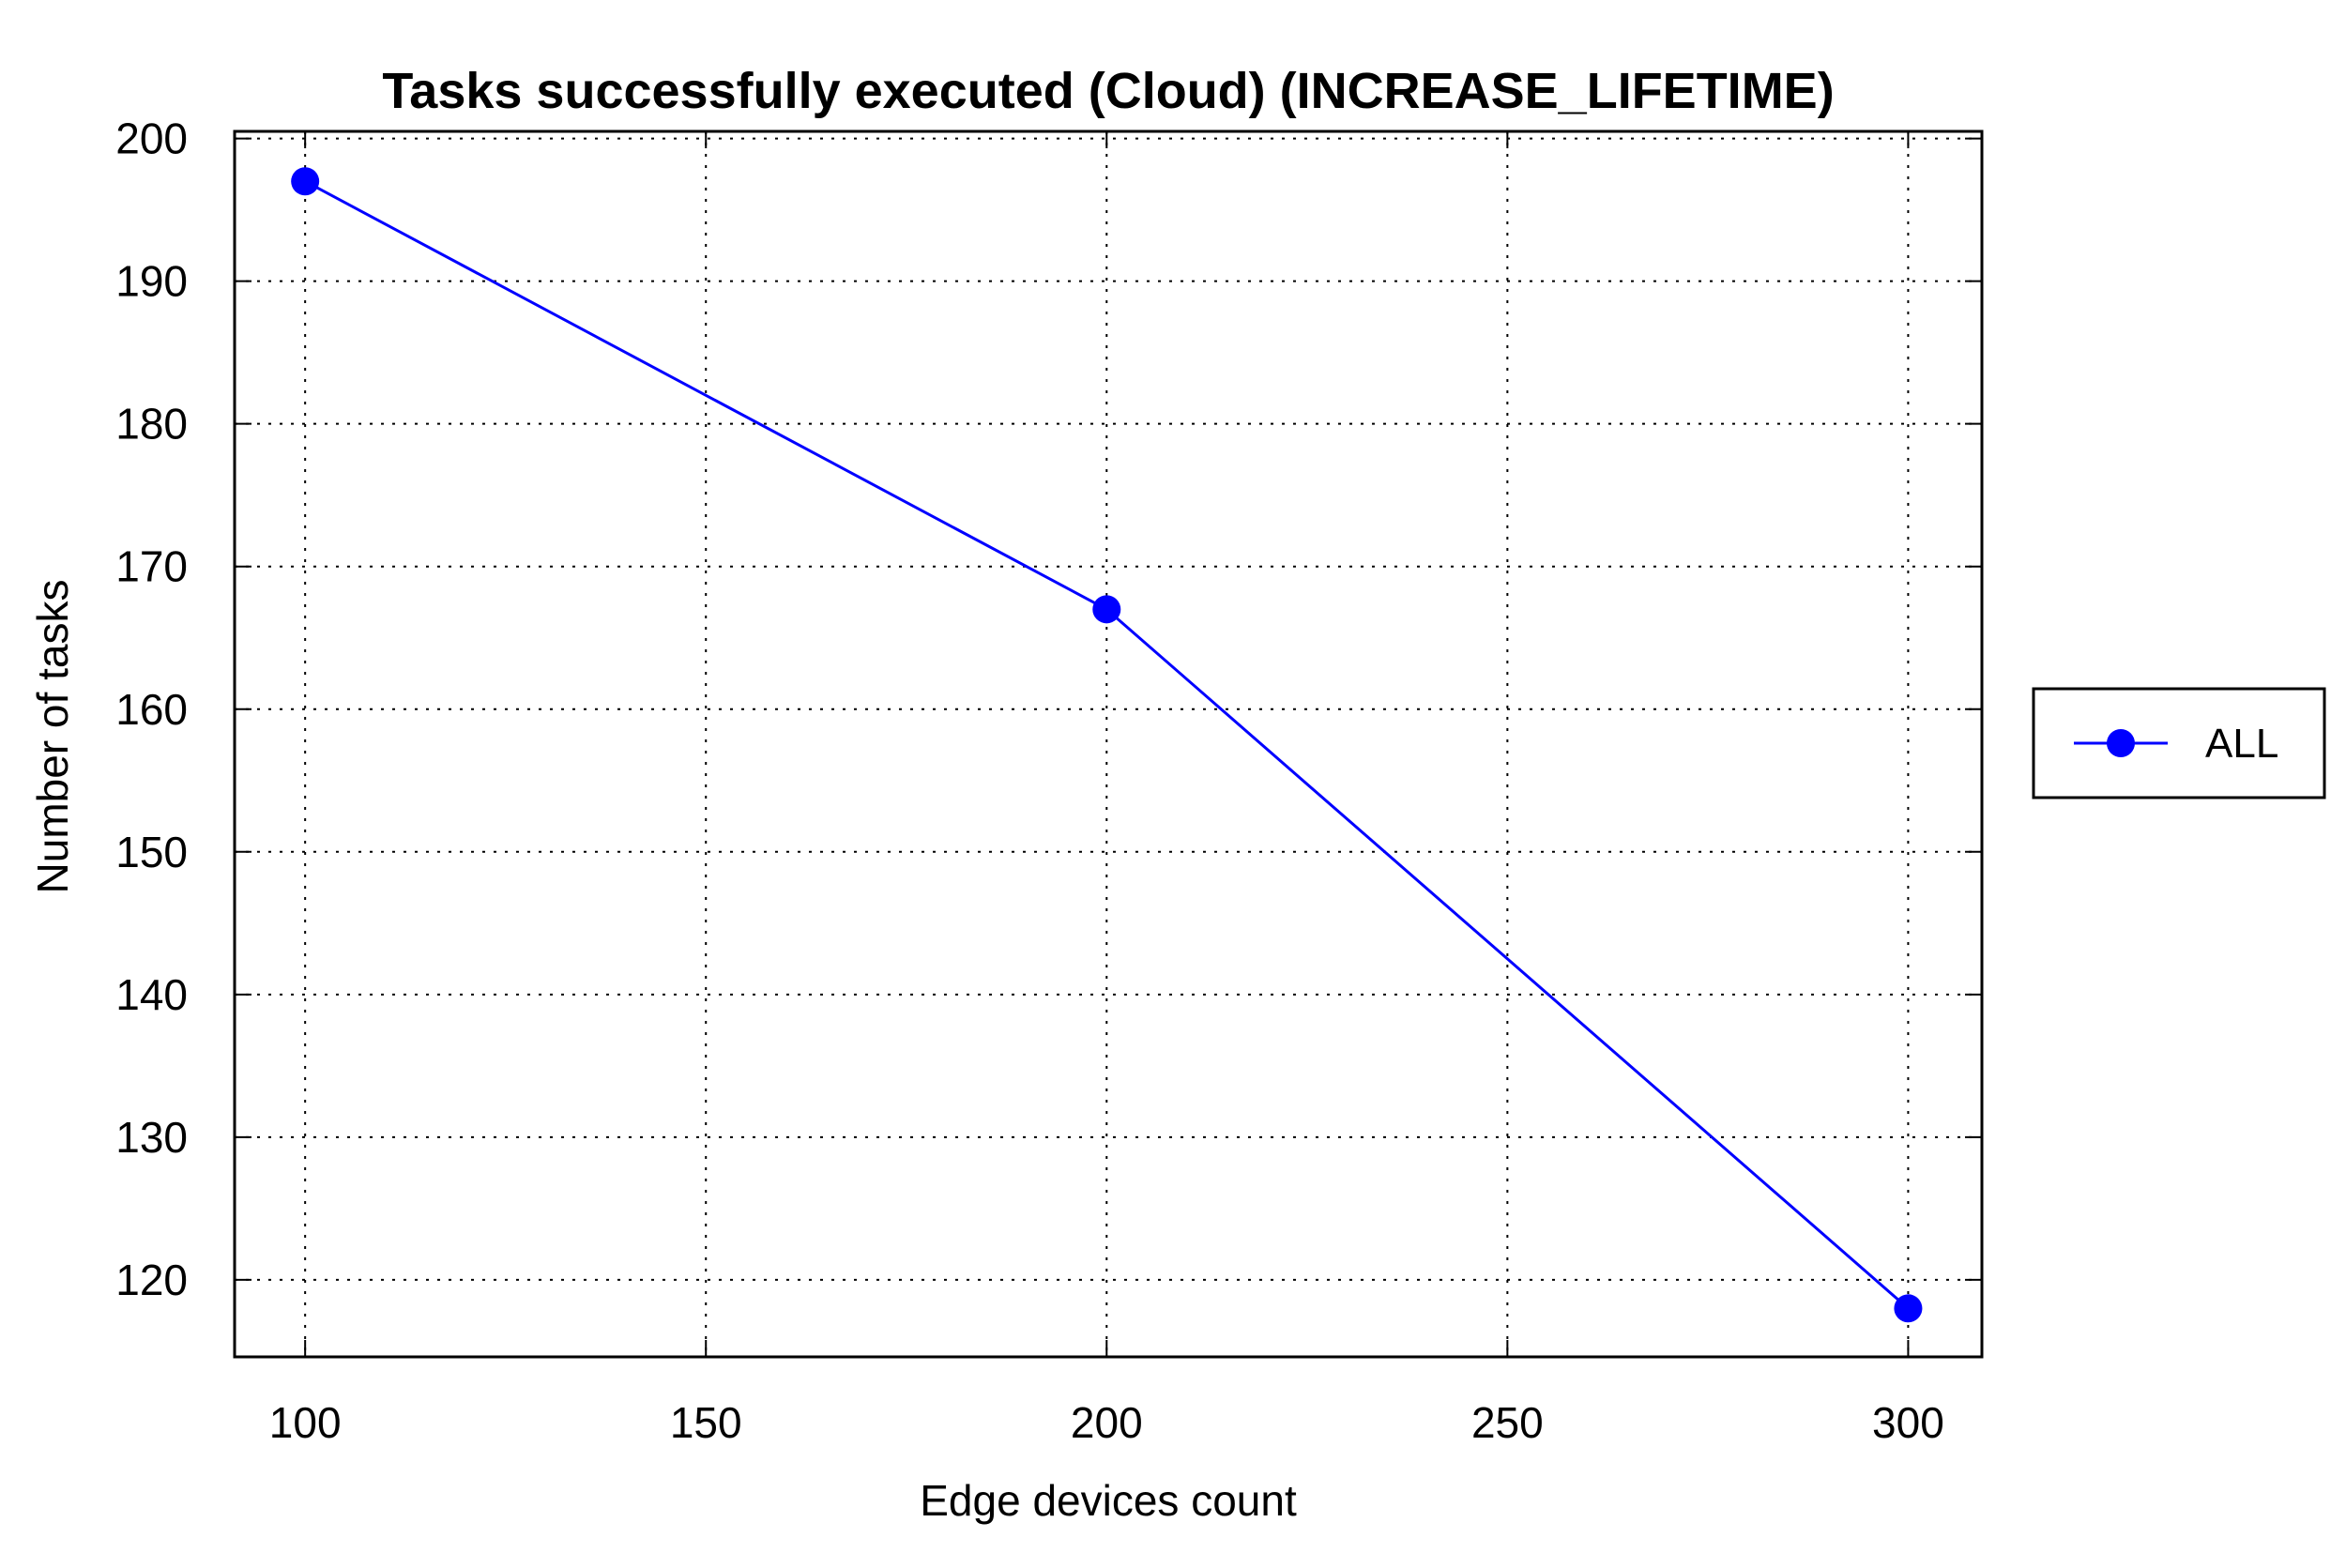 The height and width of the screenshot is (1568, 2346). Describe the element at coordinates (151, 424) in the screenshot. I see `y-tick-label: 180` at that location.